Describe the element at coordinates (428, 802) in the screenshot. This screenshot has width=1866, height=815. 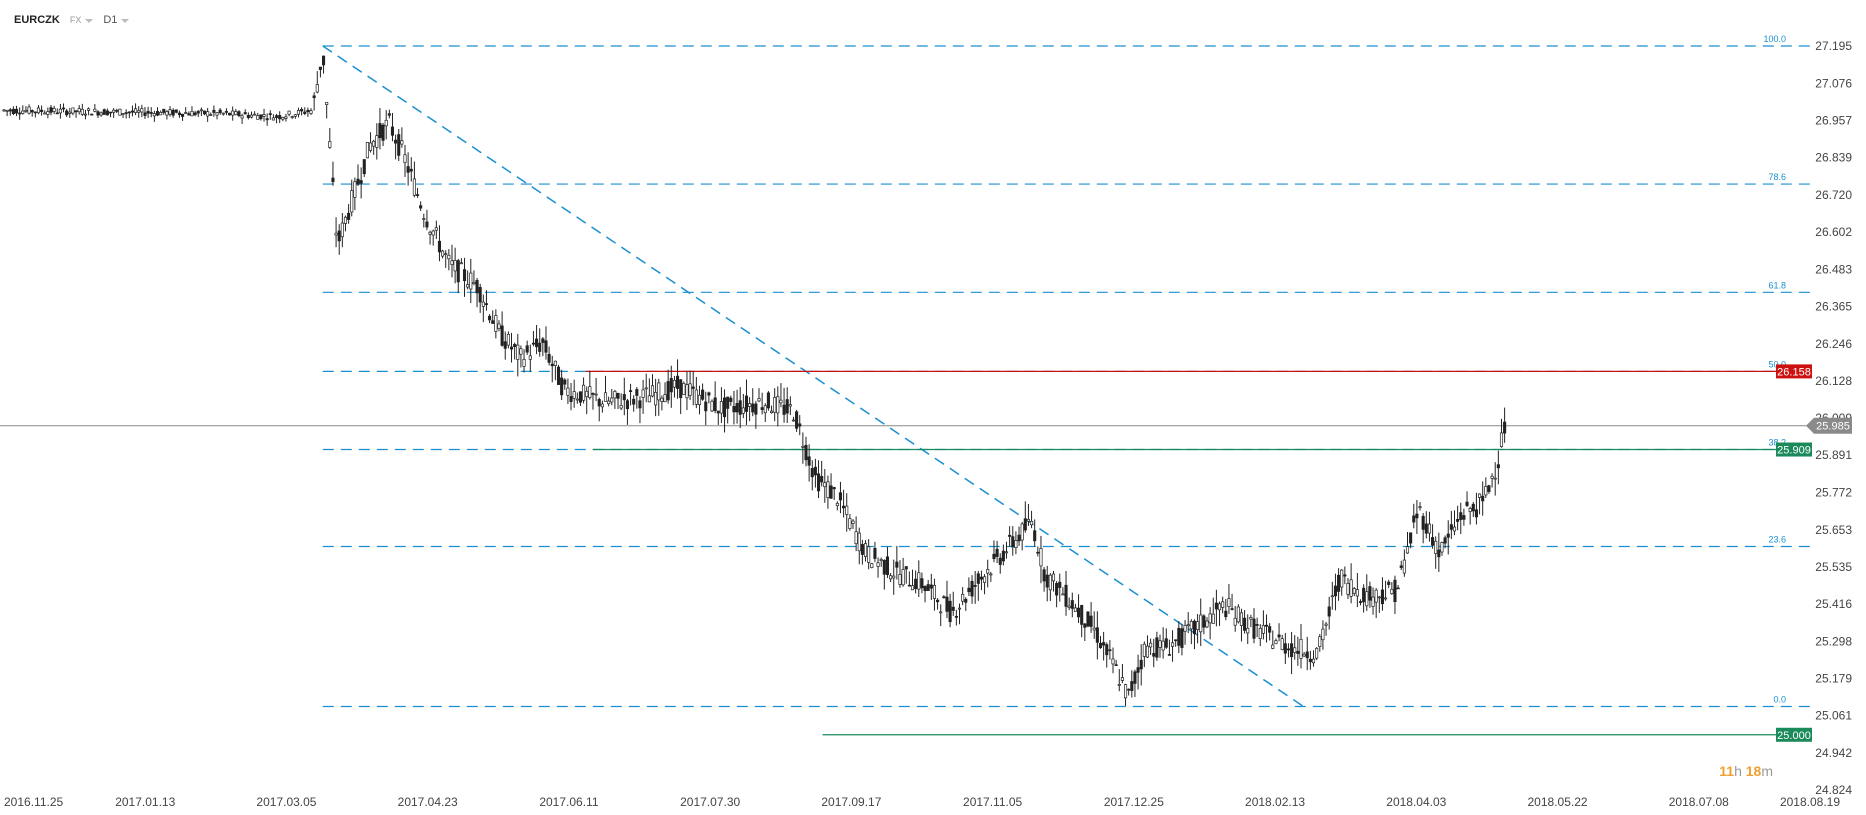
I see `x-tick-label: 2017.04.23` at that location.